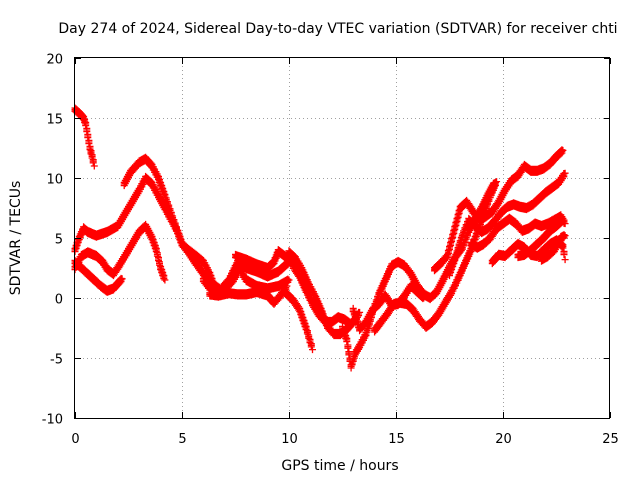  Describe the element at coordinates (396, 439) in the screenshot. I see `x-tick-label: 15` at that location.